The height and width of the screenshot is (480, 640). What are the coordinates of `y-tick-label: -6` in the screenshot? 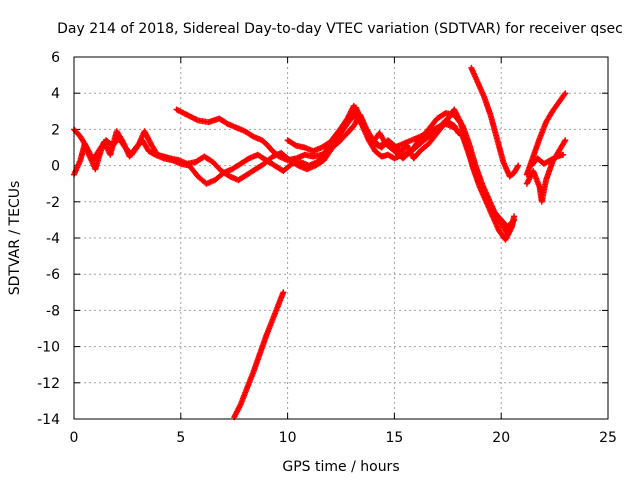 It's located at (53, 275).